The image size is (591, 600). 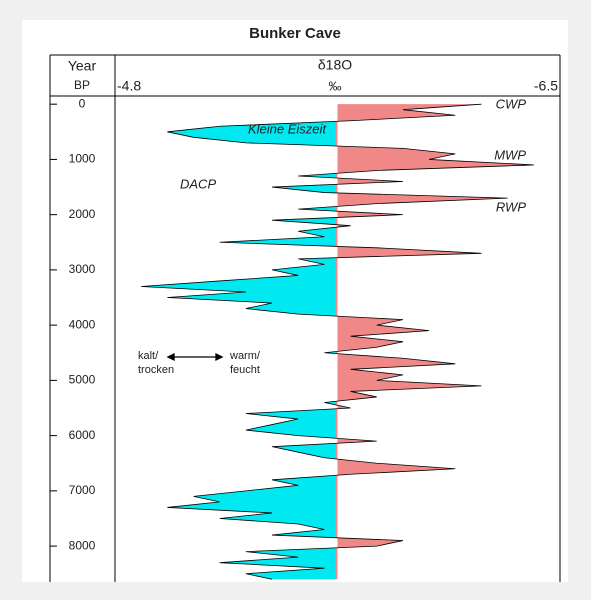 I want to click on x-tick-label: 8000, so click(x=82, y=545).